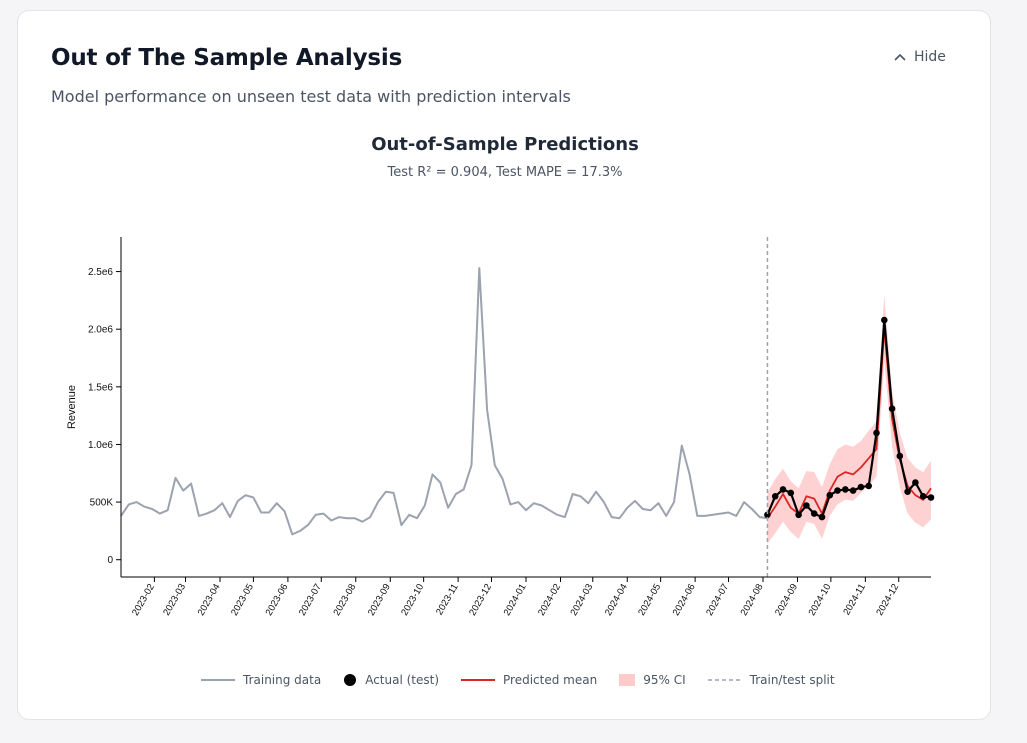  I want to click on chart-title: Out-of-Sample Predictions, so click(505, 144).